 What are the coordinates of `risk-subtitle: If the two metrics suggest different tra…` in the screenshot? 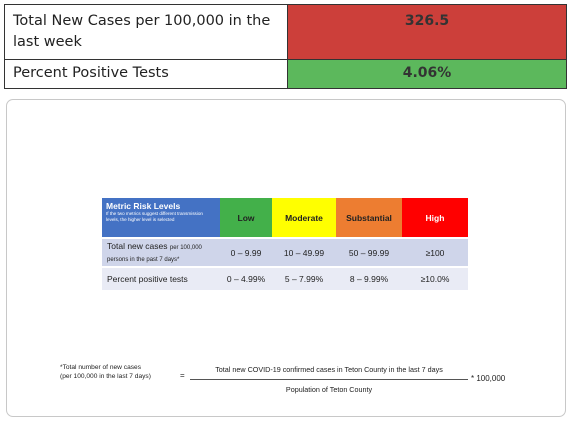 It's located at (154, 216).